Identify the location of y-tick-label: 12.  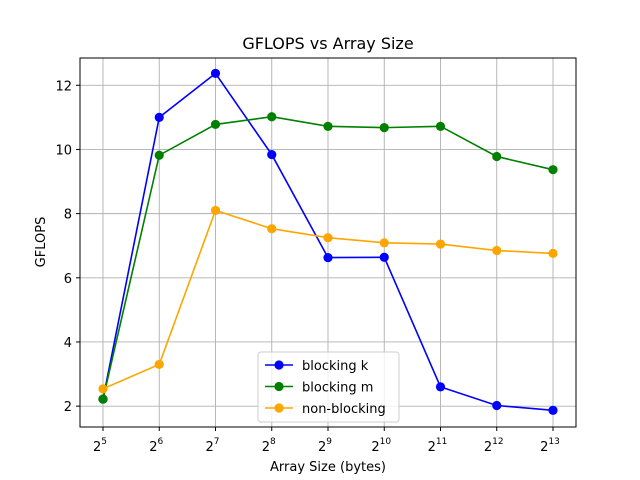
(63, 86).